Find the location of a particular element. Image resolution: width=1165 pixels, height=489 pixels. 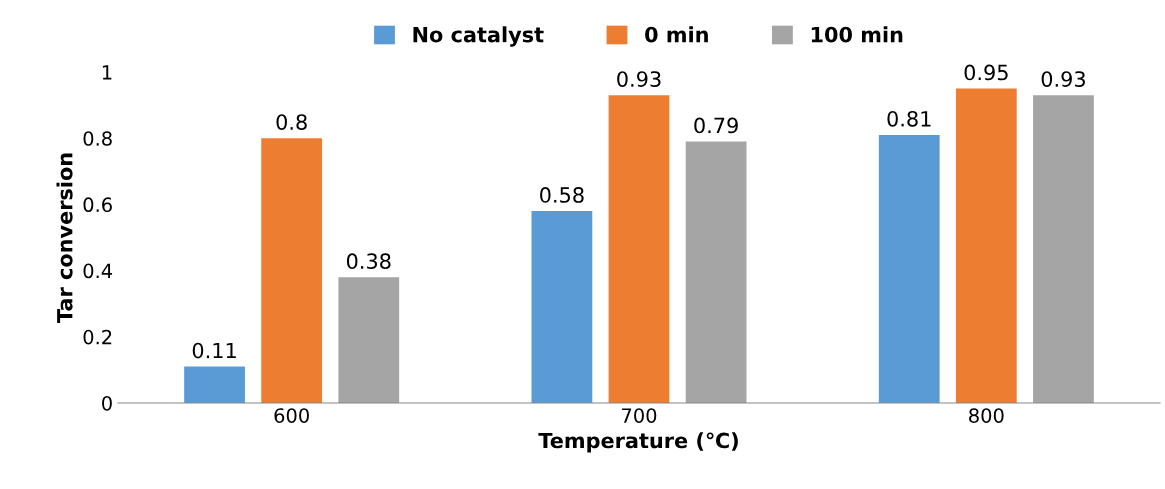

x-axis-title: Temperature (℃) is located at coordinates (638, 442).